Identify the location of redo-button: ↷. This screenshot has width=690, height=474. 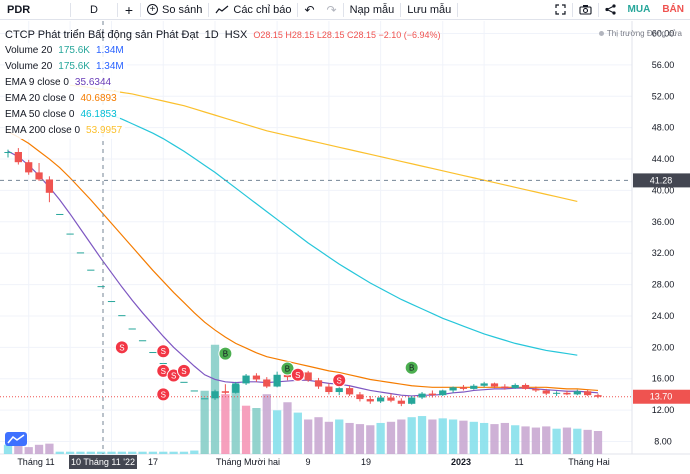
(332, 10).